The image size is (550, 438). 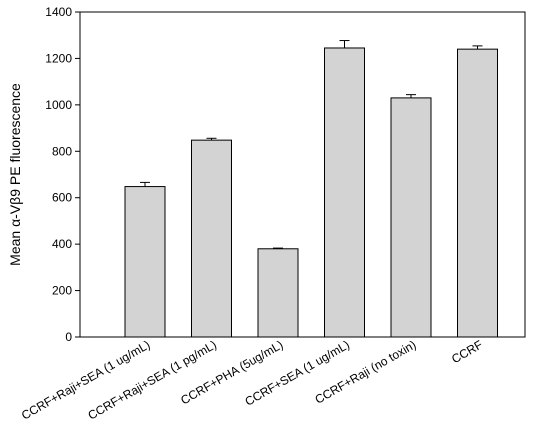 What do you see at coordinates (58, 12) in the screenshot?
I see `y-tick-label: 1400` at bounding box center [58, 12].